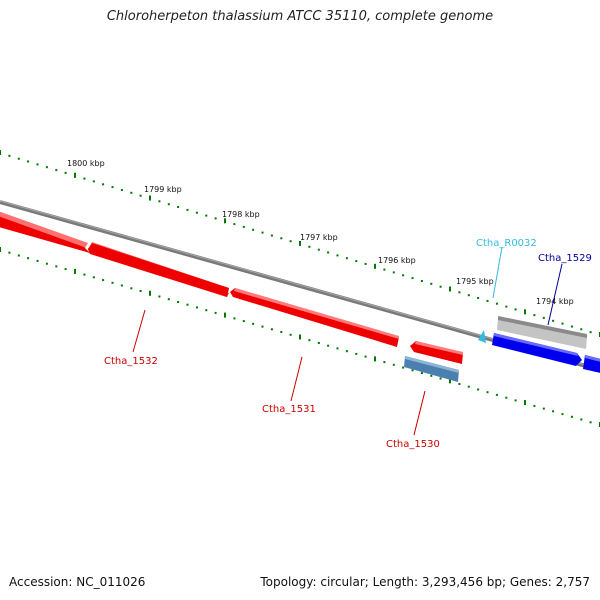 Image resolution: width=600 pixels, height=600 pixels. Describe the element at coordinates (397, 260) in the screenshot. I see `scale-label-1796: 1796 kbp` at that location.